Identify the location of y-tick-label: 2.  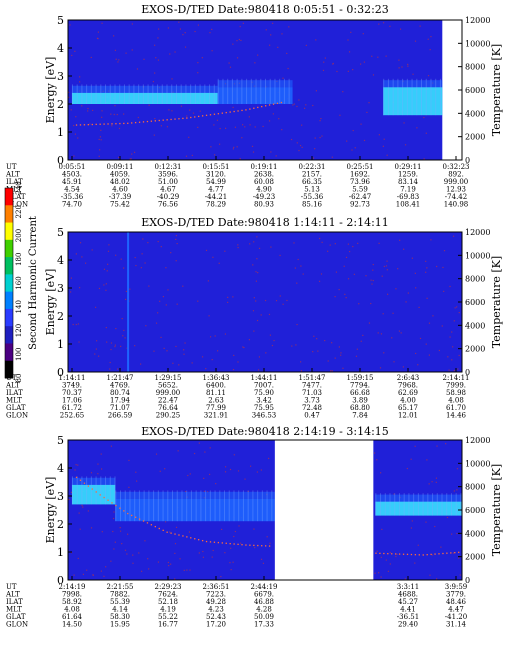
(60, 316).